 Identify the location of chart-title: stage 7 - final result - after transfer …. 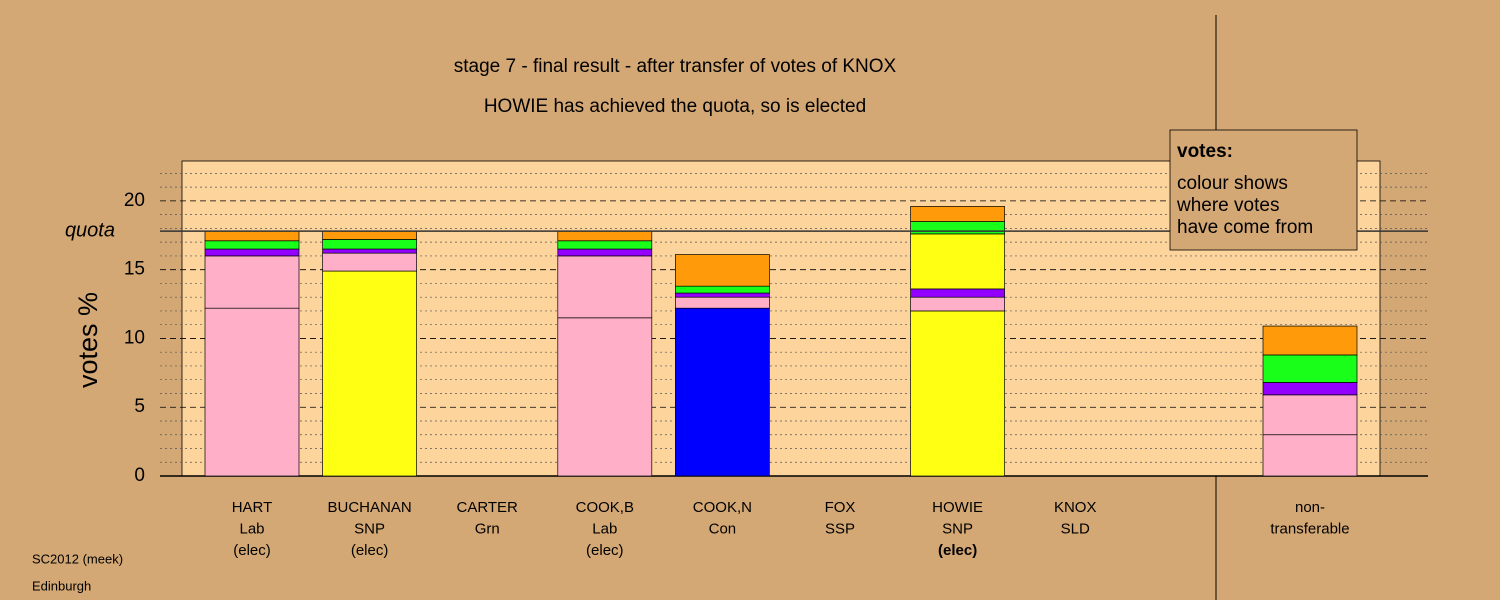
(675, 66).